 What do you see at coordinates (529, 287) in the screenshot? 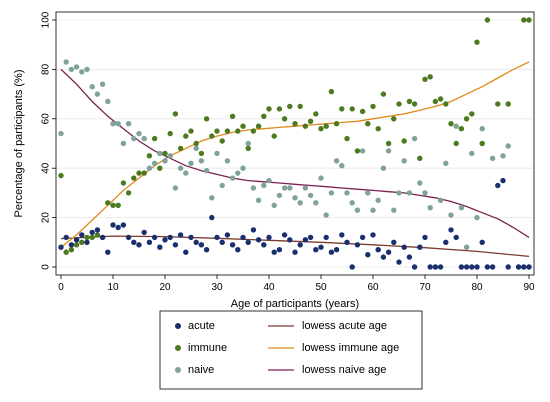
I see `x-tick-label: 90` at bounding box center [529, 287].